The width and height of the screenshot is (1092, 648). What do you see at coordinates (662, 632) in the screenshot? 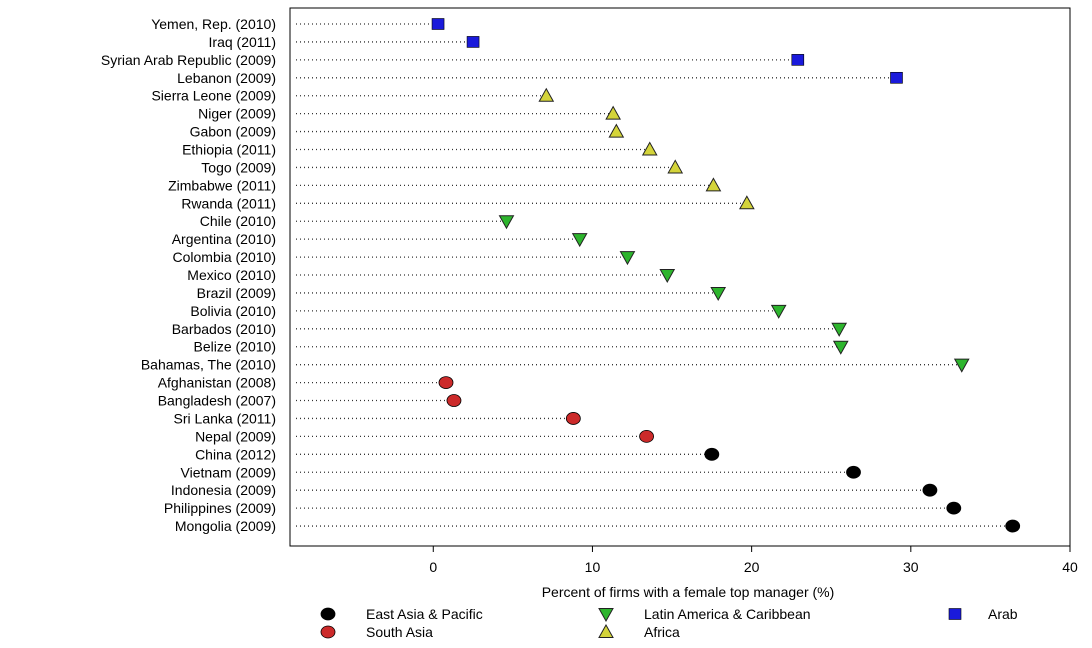
I see `legend-label-africa: Africa` at bounding box center [662, 632].